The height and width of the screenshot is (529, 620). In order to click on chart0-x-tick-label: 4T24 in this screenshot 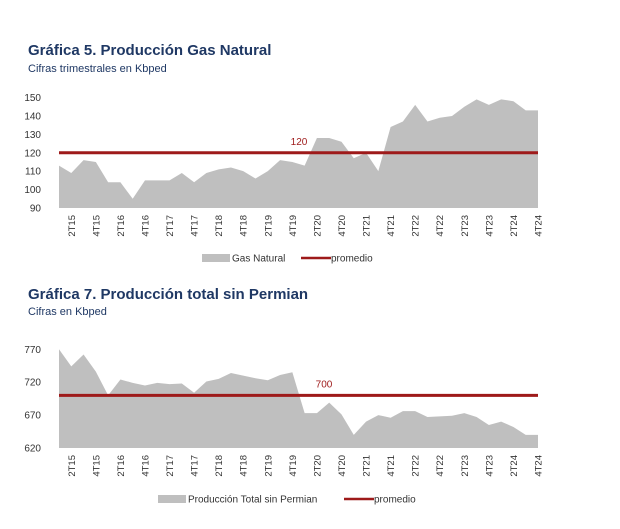, I will do `click(539, 226)`.